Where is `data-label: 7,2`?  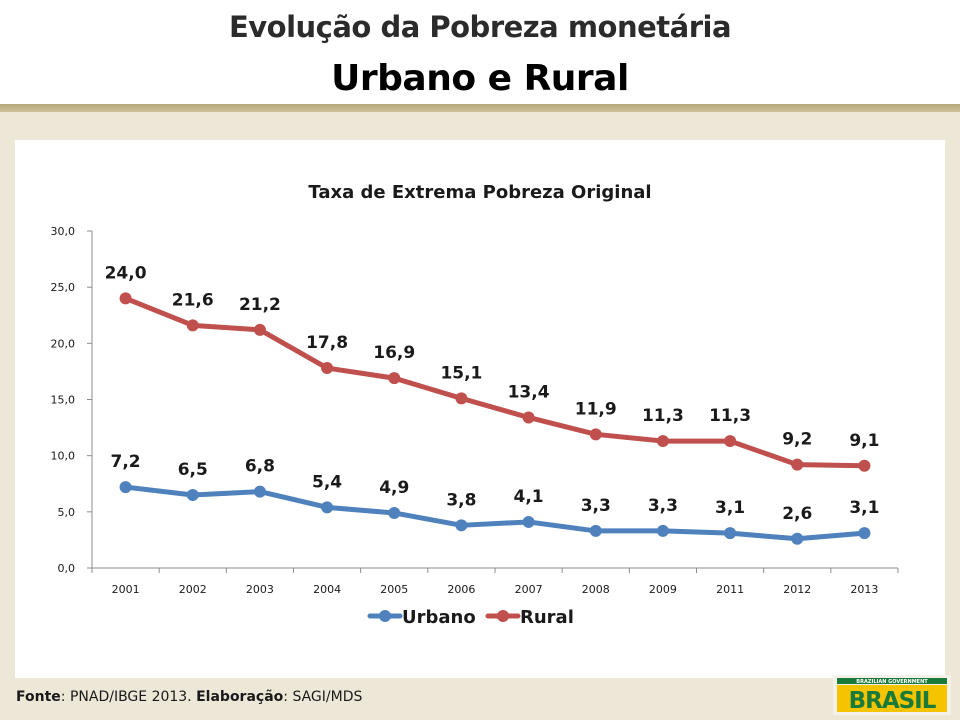
data-label: 7,2 is located at coordinates (126, 462).